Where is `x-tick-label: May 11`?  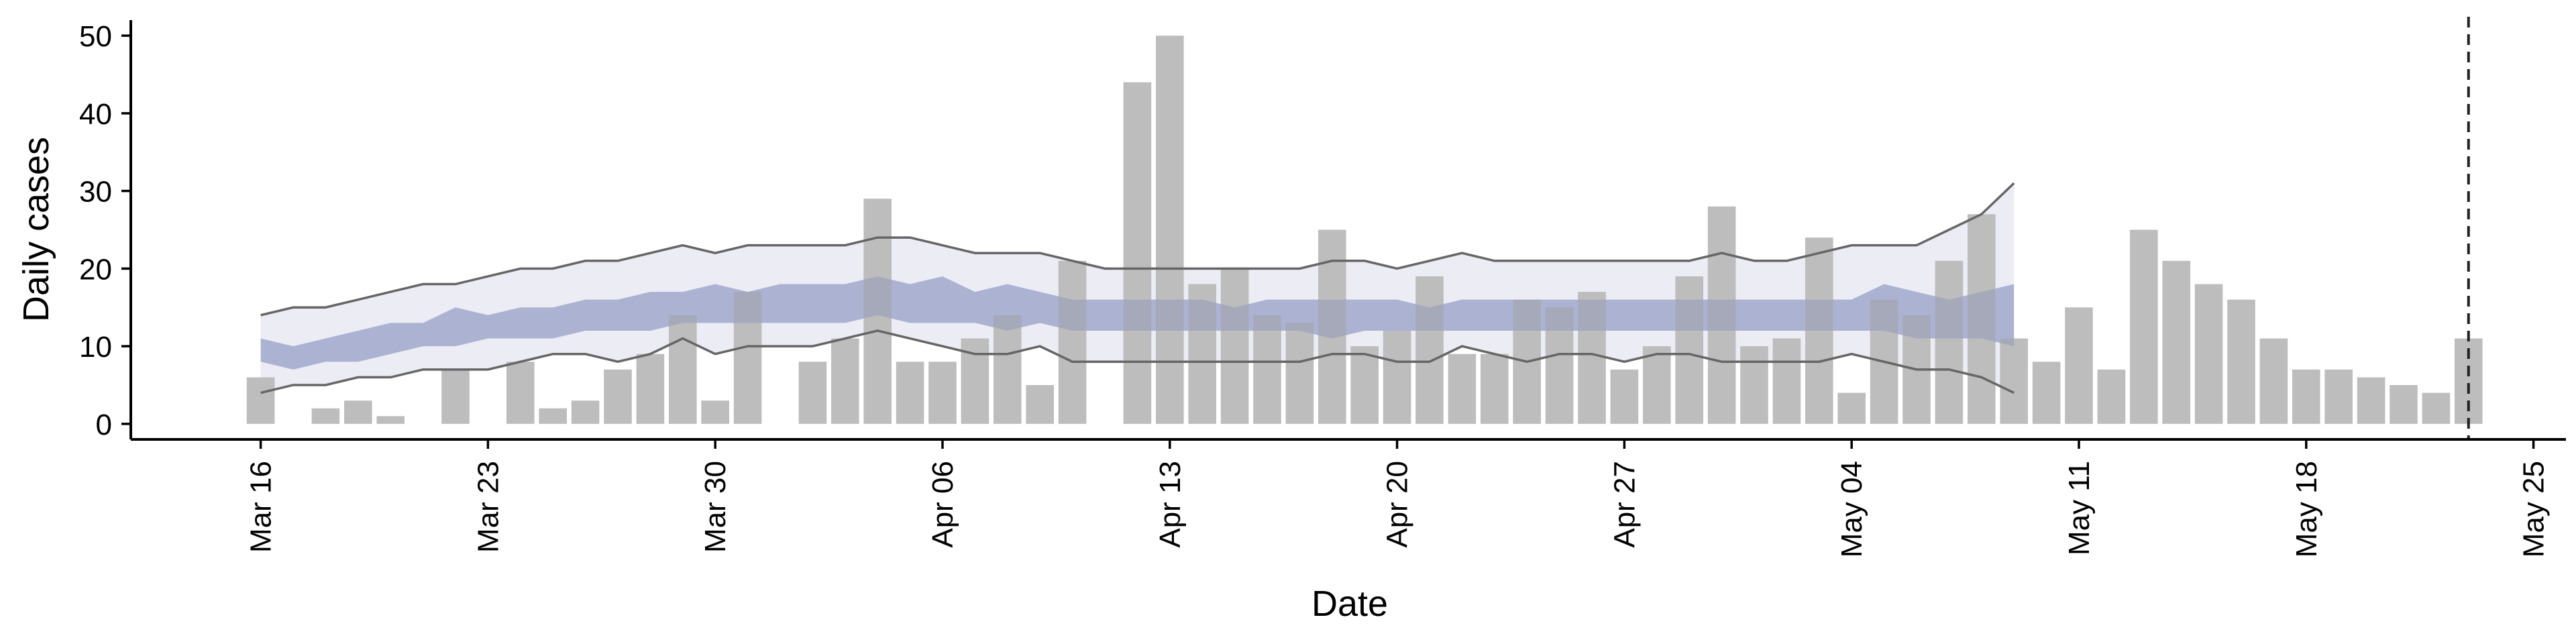
x-tick-label: May 11 is located at coordinates (2079, 508).